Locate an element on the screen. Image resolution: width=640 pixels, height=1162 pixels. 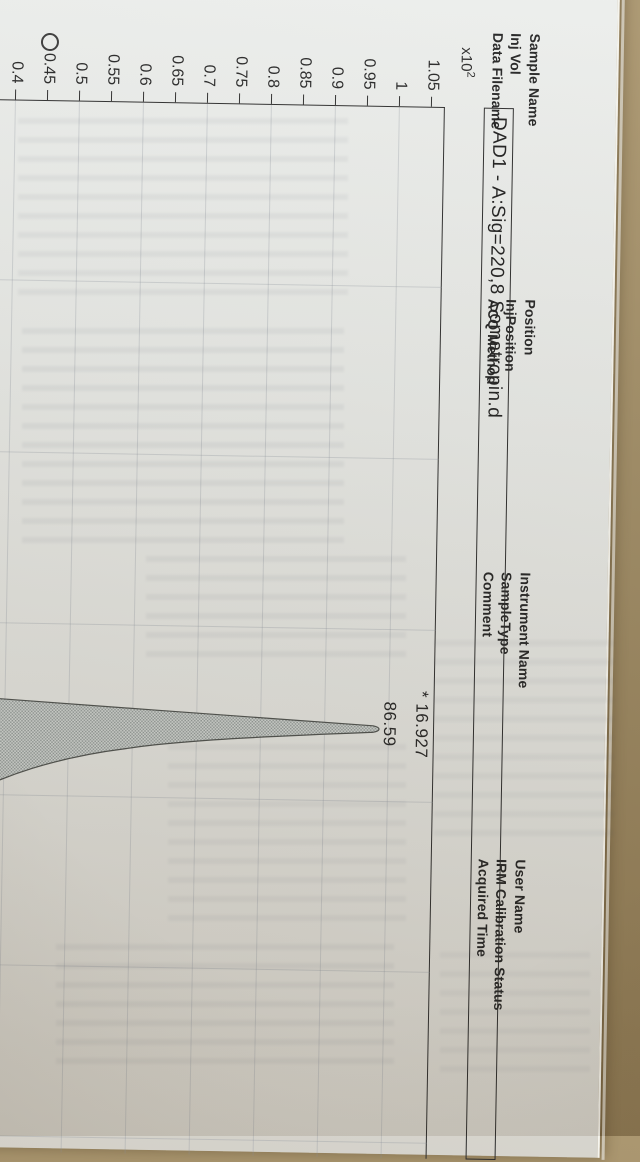
peak-annotation: * 16.927 86.59 is located at coordinates (405, 724).